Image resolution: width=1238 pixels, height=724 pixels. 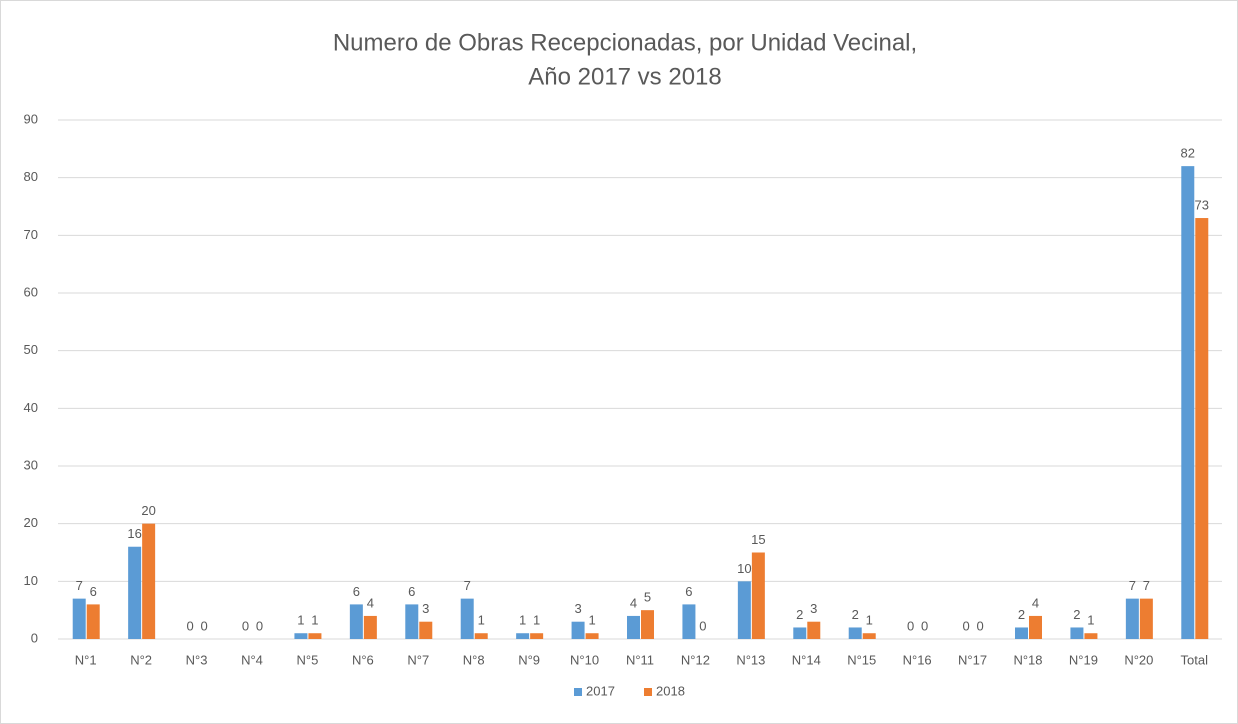 I want to click on x-tick-label: N°2, so click(x=141, y=659).